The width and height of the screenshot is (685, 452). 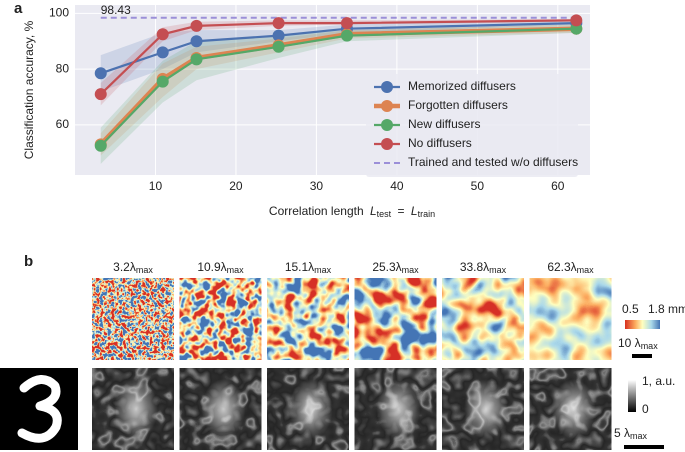 What do you see at coordinates (427, 214) in the screenshot?
I see `x-axis-label-part: train` at bounding box center [427, 214].